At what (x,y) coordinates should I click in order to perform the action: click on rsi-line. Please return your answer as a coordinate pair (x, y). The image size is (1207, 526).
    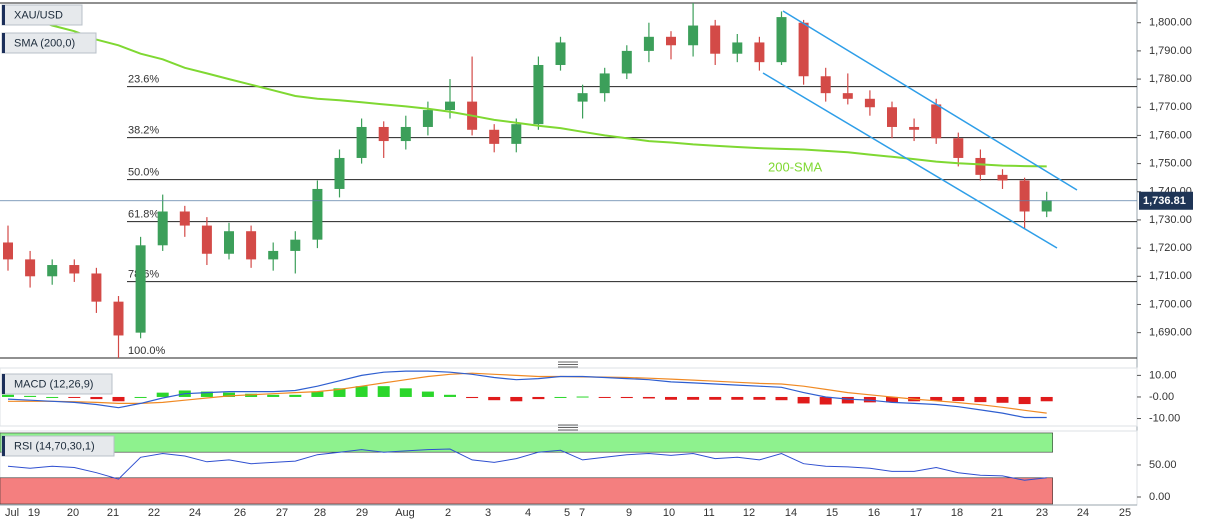
    Looking at the image, I should click on (527, 464).